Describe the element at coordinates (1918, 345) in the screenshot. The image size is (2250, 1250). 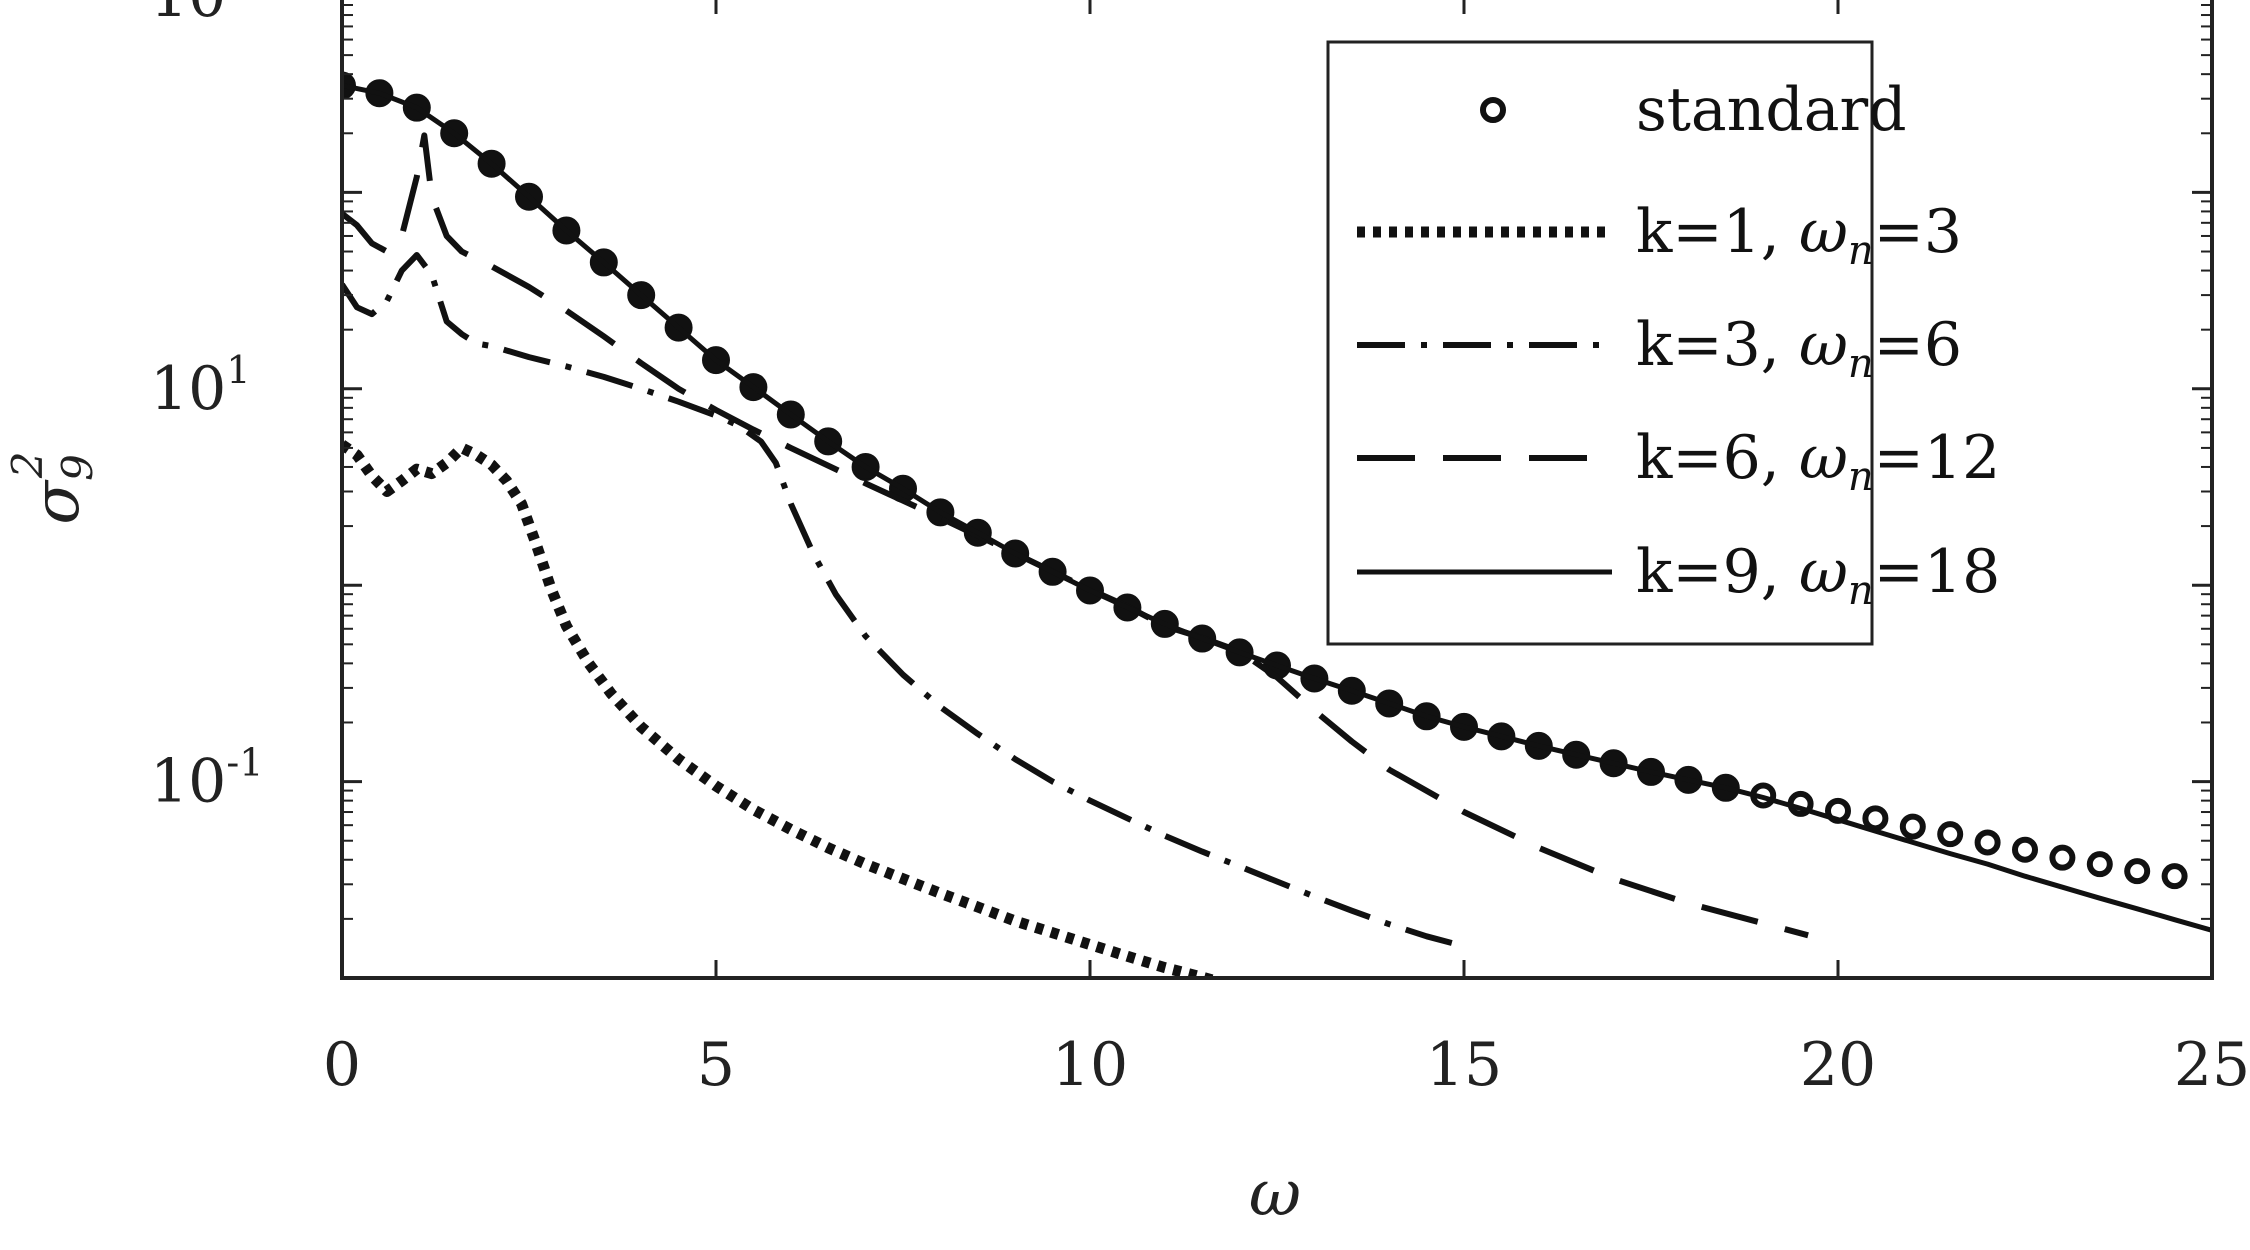
I see `legend-label-suffix: =6` at that location.